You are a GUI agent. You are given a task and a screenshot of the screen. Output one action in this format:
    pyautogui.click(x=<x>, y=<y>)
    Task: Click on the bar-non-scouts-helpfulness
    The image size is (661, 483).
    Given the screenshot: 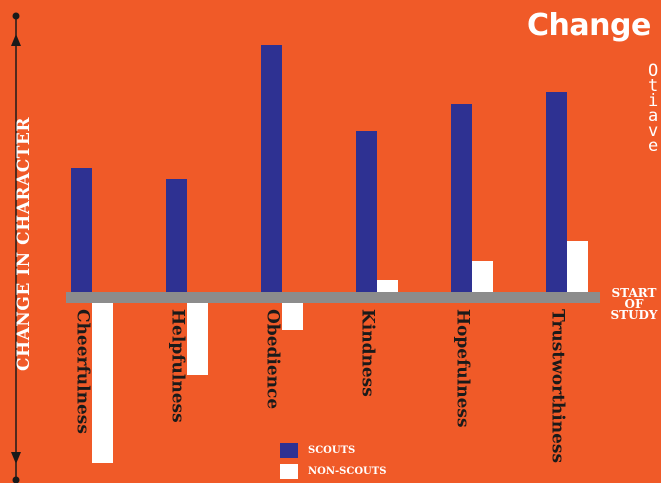 What is the action you would take?
    pyautogui.click(x=197, y=339)
    